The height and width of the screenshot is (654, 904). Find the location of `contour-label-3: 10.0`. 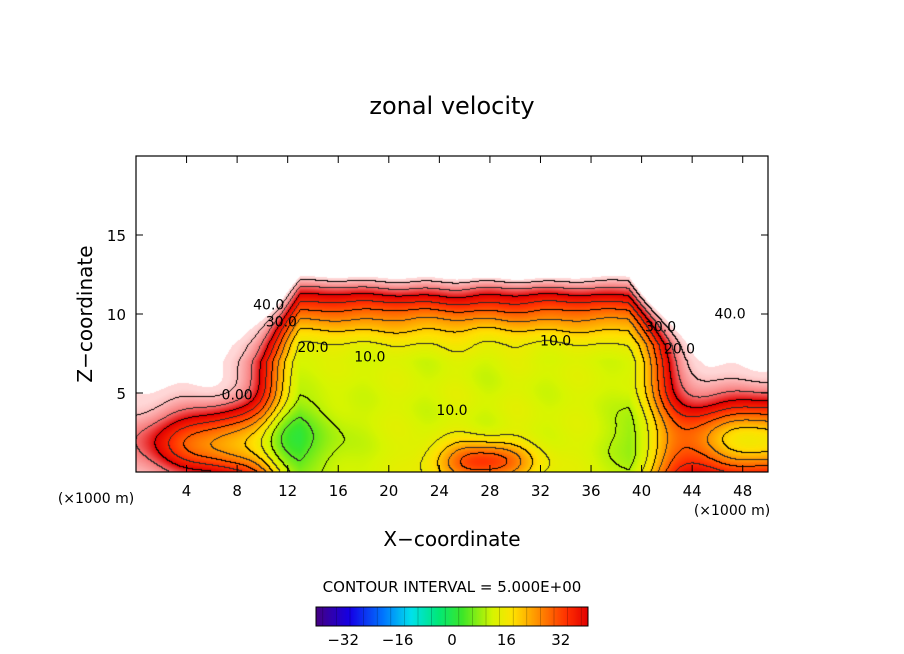

contour-label-3: 10.0 is located at coordinates (369, 357).